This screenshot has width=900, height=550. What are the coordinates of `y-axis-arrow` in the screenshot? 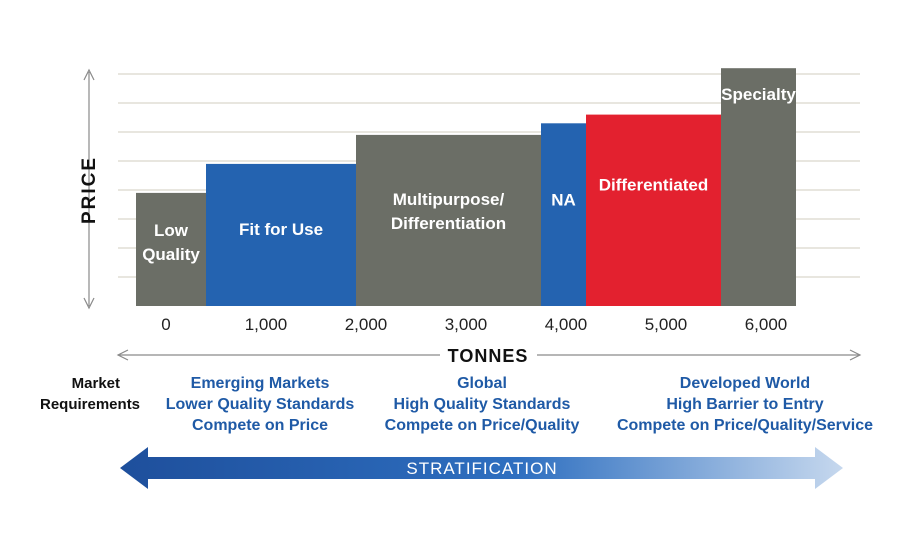 It's located at (89, 189).